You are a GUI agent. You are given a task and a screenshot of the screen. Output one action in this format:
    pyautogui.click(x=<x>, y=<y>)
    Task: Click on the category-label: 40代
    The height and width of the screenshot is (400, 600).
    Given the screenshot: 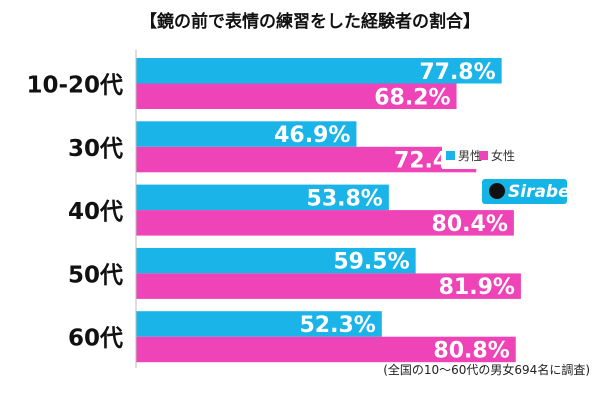 What is the action you would take?
    pyautogui.click(x=95, y=212)
    